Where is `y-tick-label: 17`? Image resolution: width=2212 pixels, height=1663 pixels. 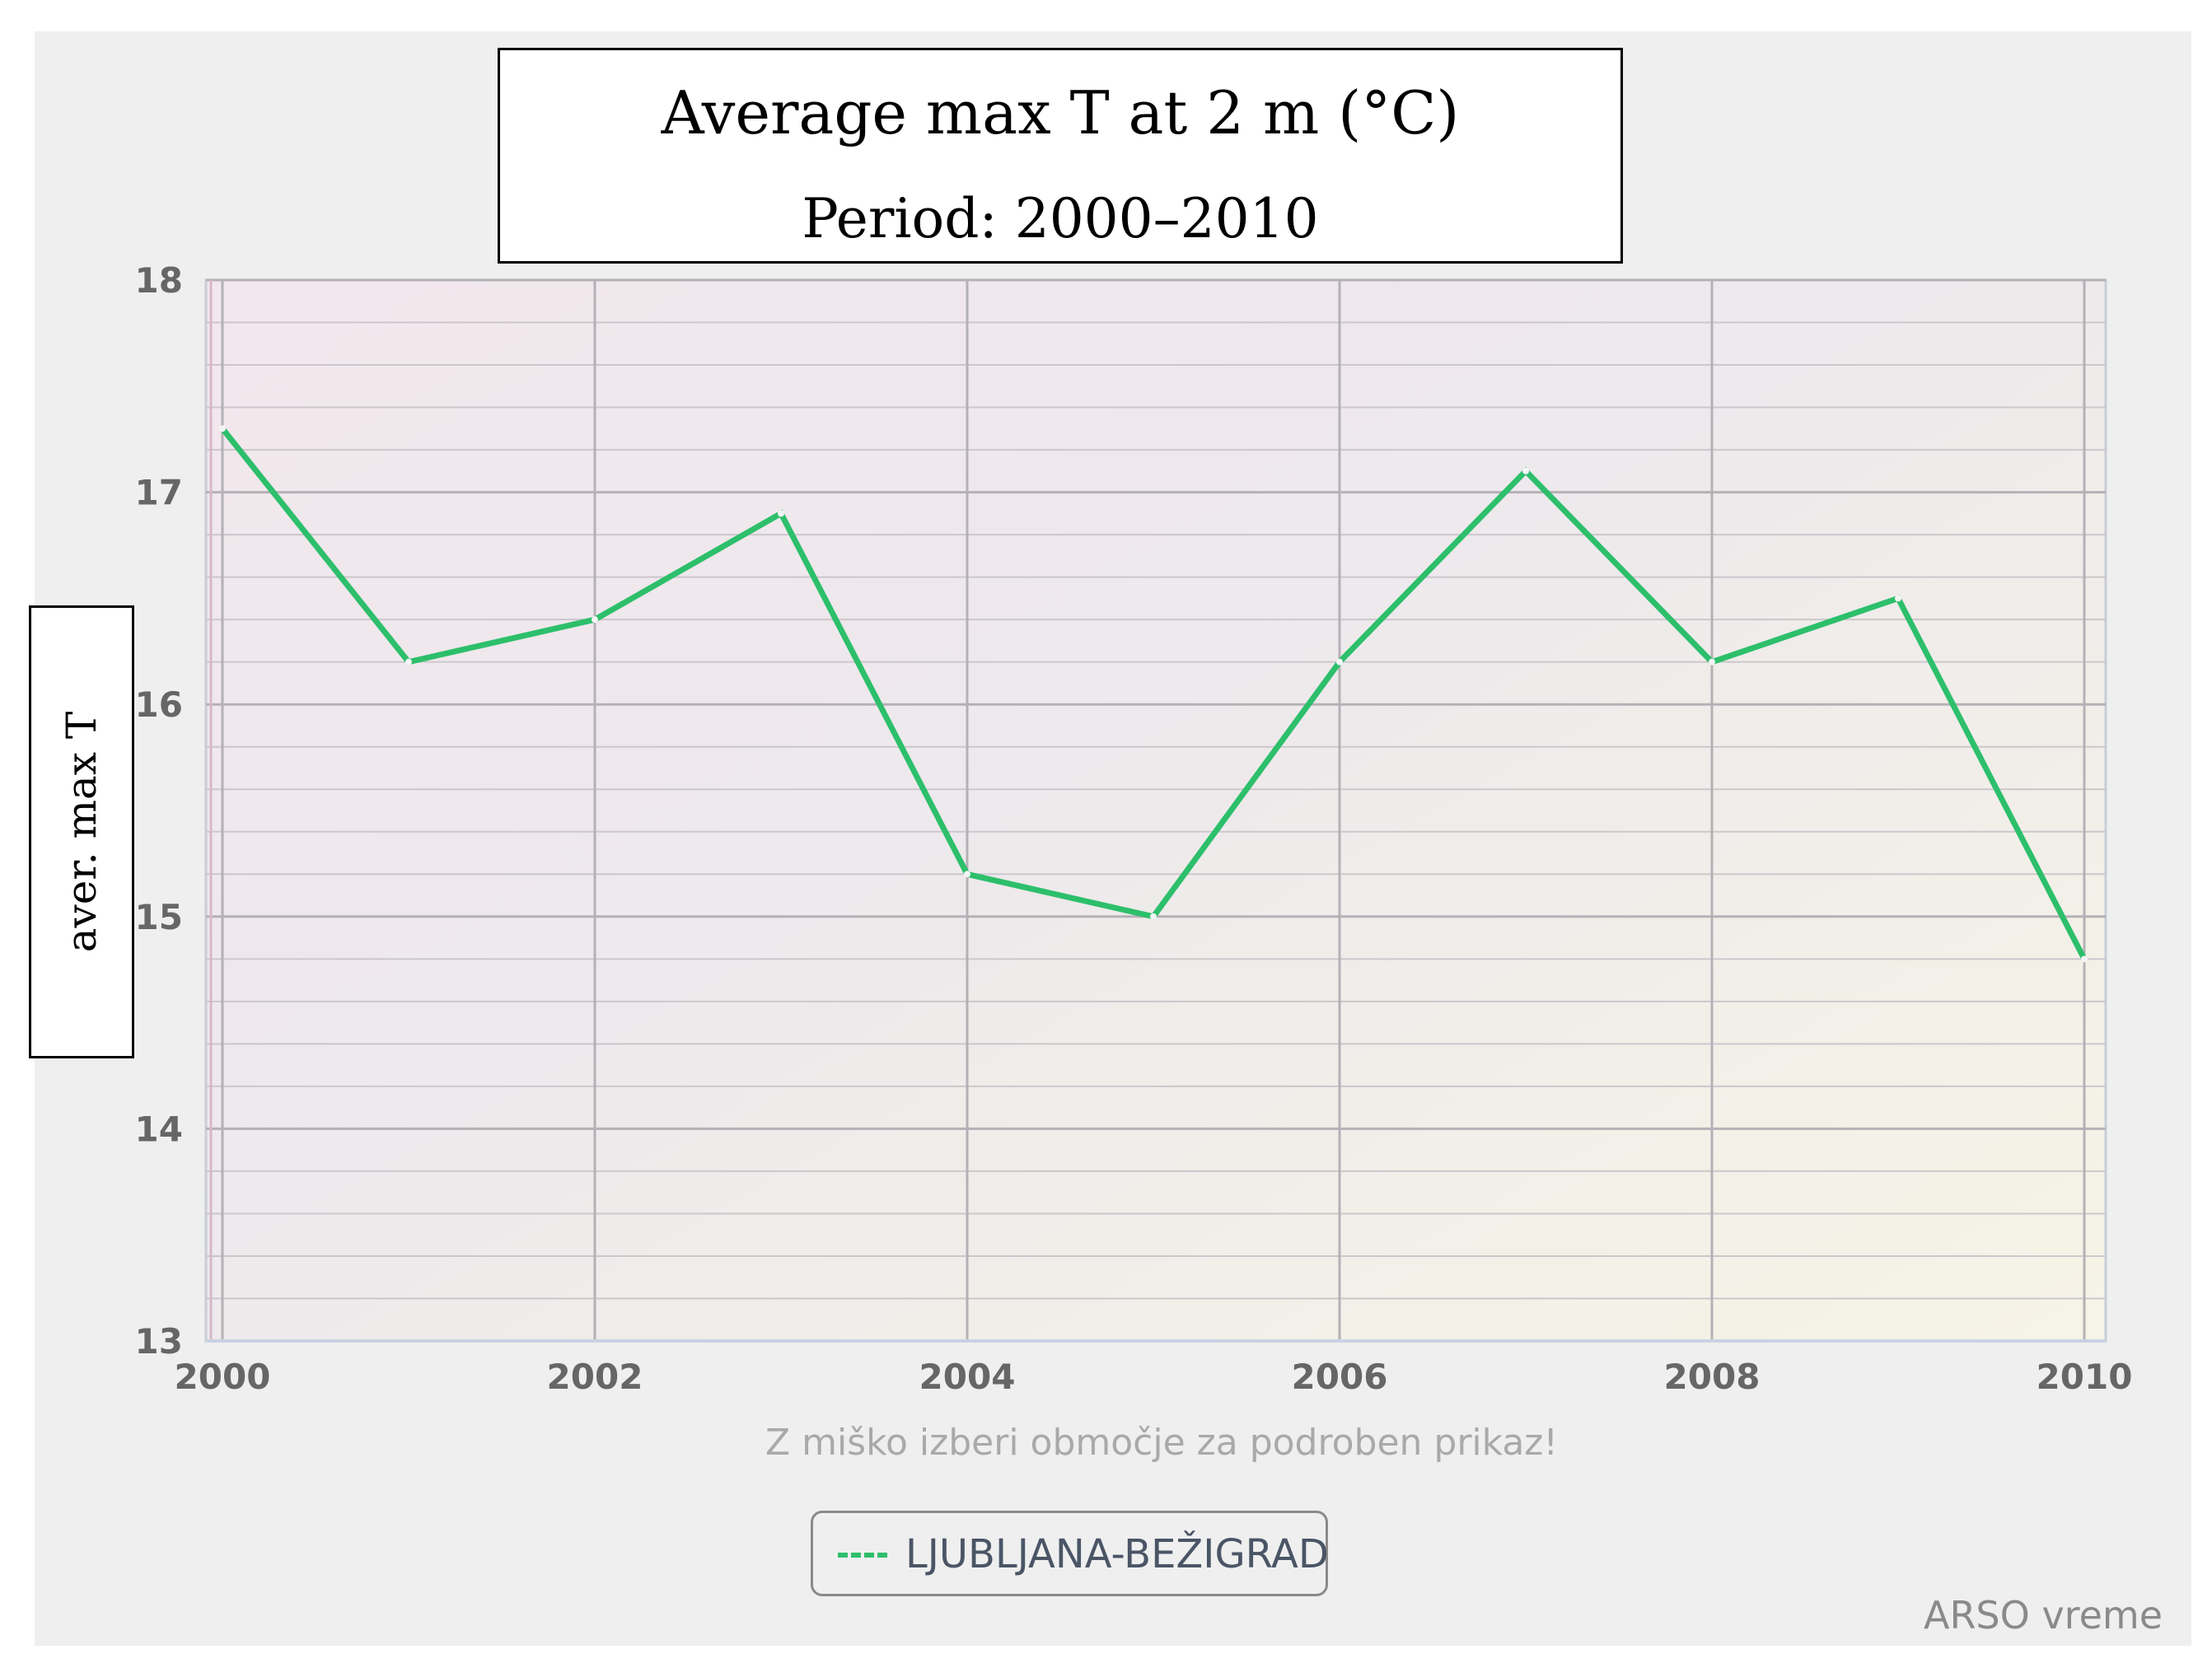
y-tick-label: 17 is located at coordinates (159, 493).